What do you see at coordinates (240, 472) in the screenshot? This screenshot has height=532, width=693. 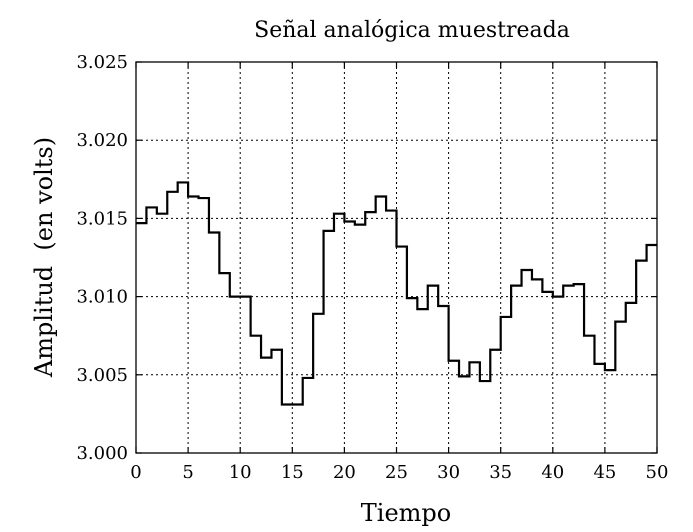 I see `x-tick-label: 10` at bounding box center [240, 472].